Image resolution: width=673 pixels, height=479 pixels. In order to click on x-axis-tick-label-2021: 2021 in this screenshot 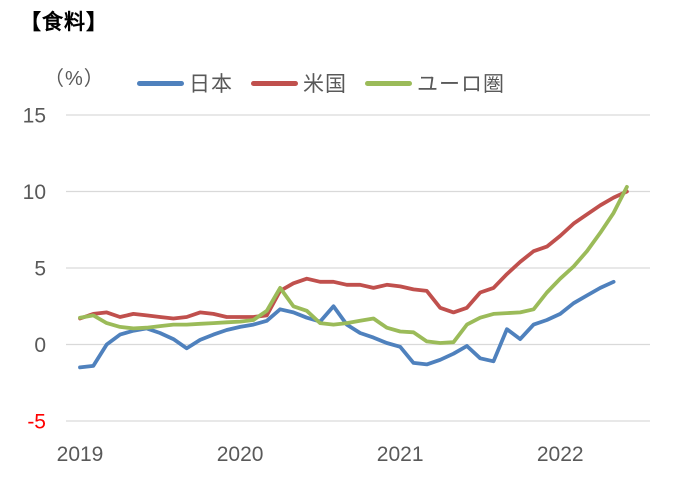, I will do `click(400, 454)`.